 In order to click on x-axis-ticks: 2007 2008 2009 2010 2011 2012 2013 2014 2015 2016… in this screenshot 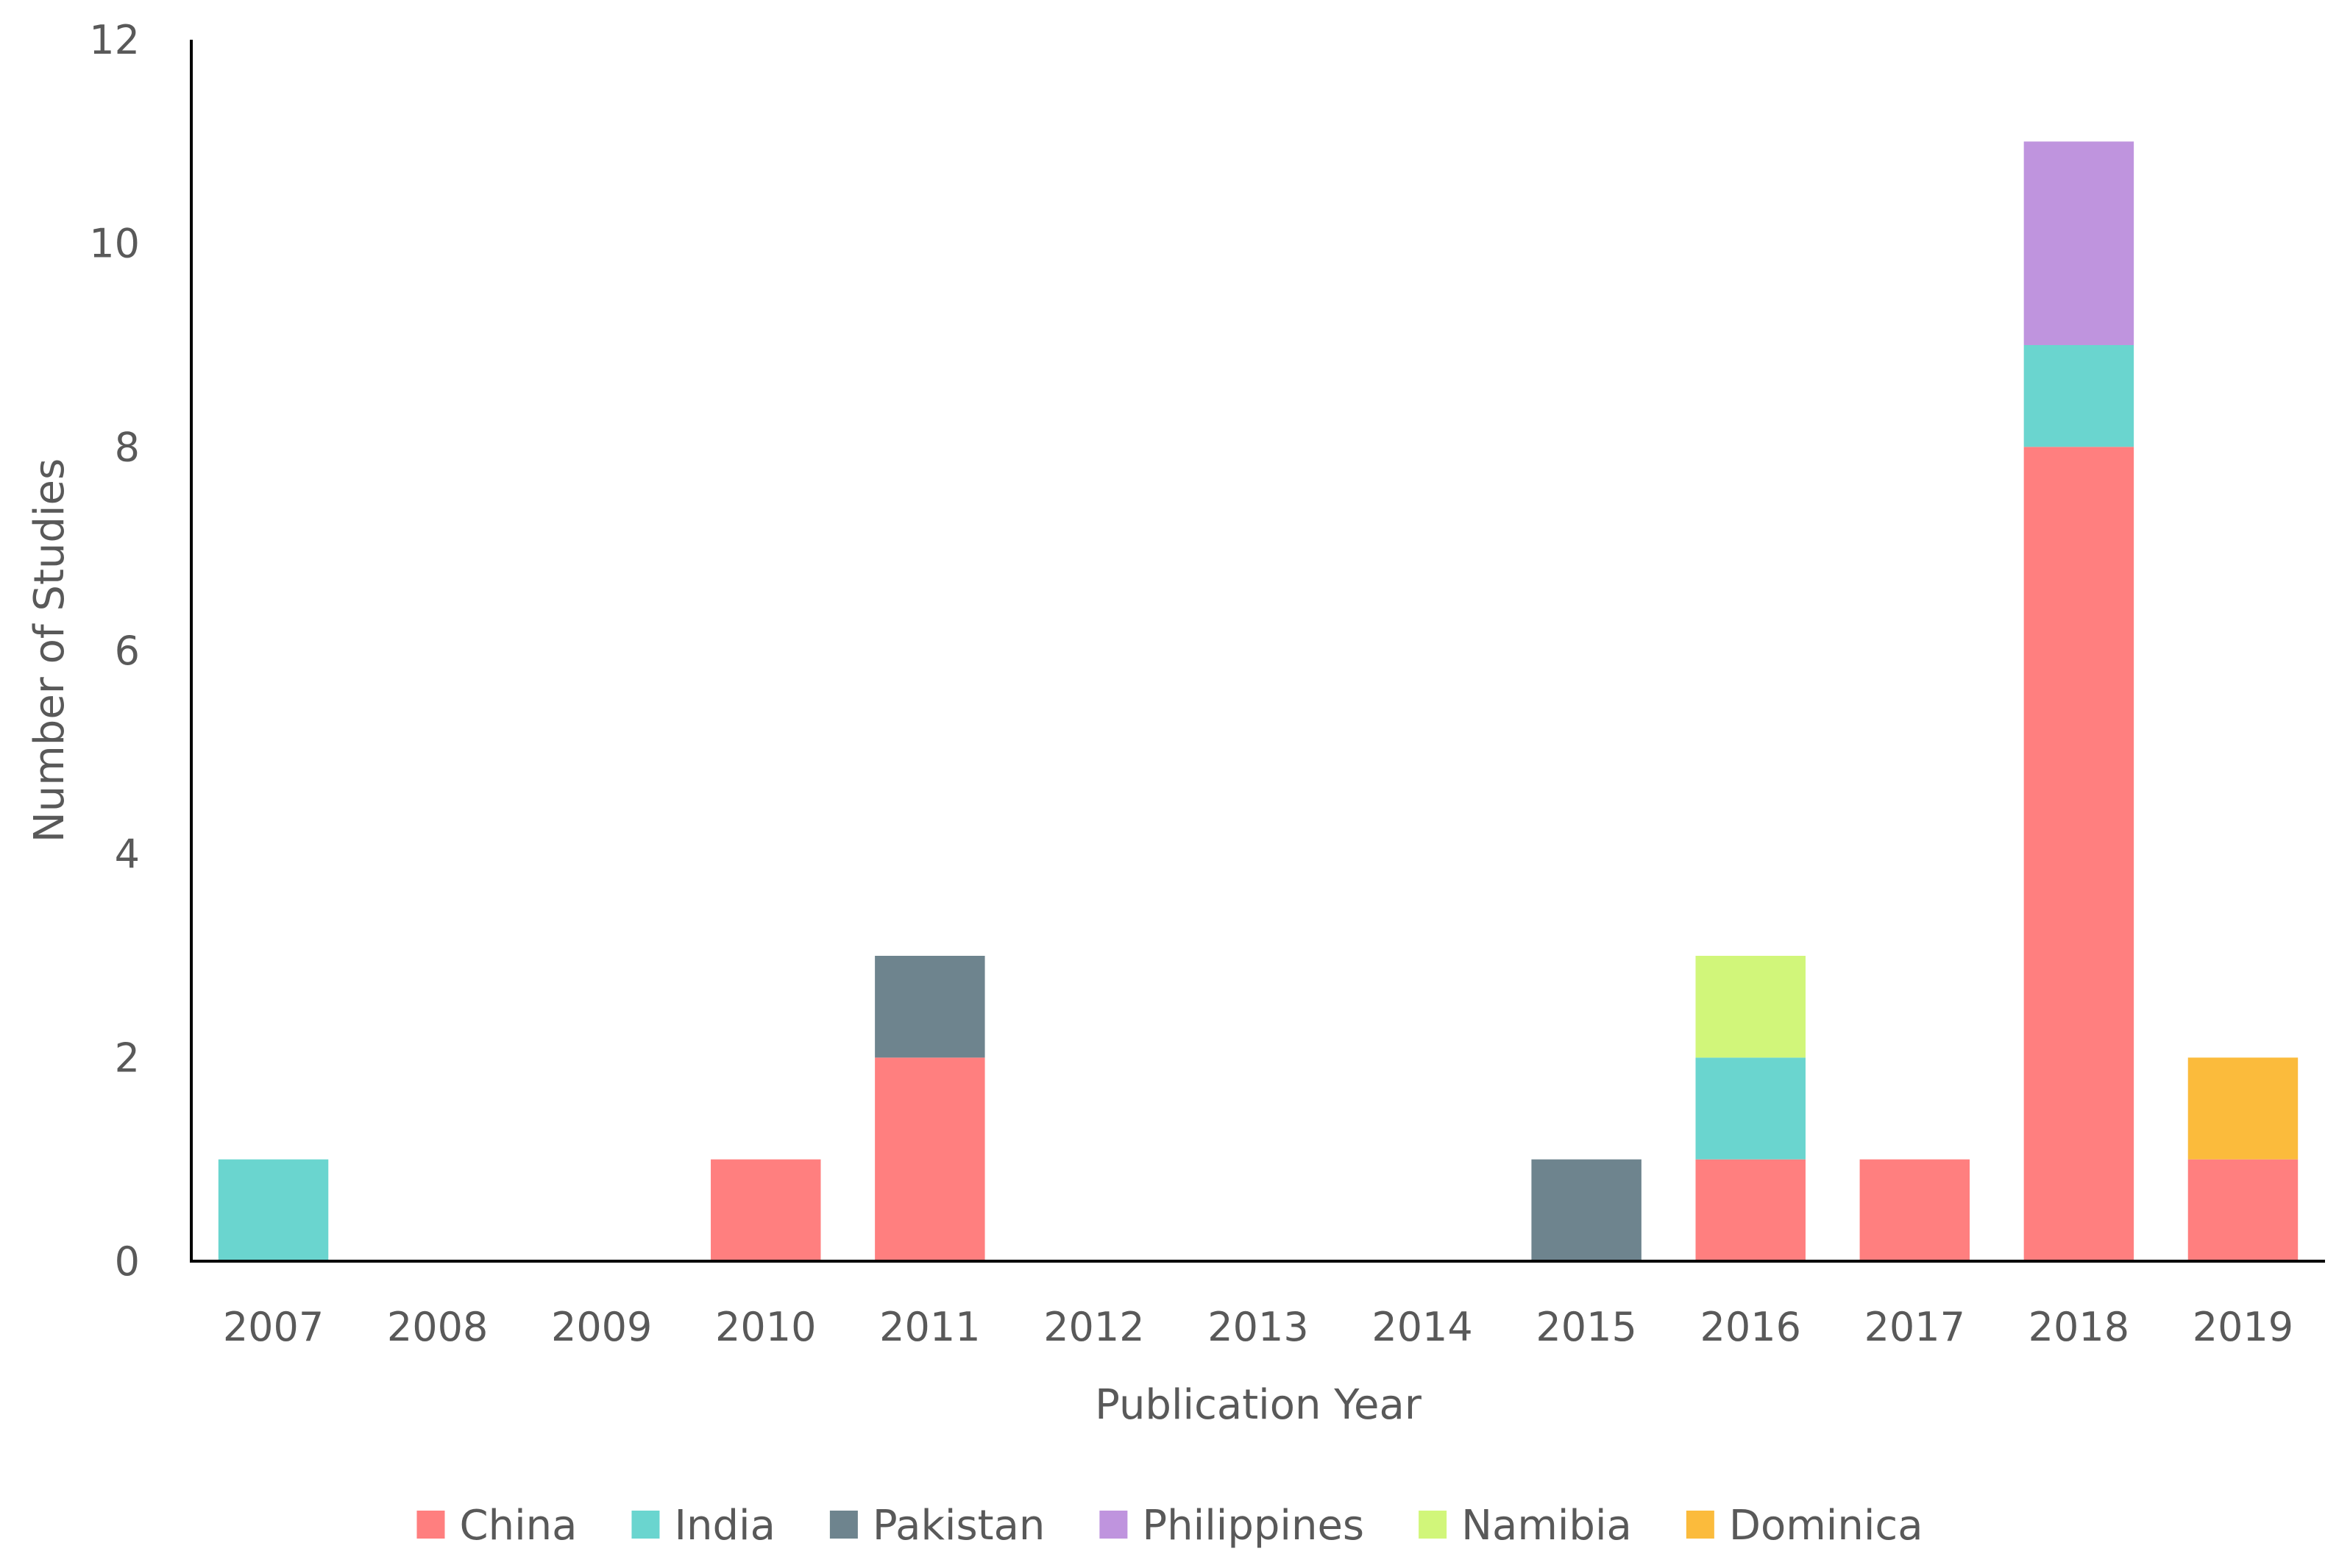, I will do `click(1258, 1327)`.